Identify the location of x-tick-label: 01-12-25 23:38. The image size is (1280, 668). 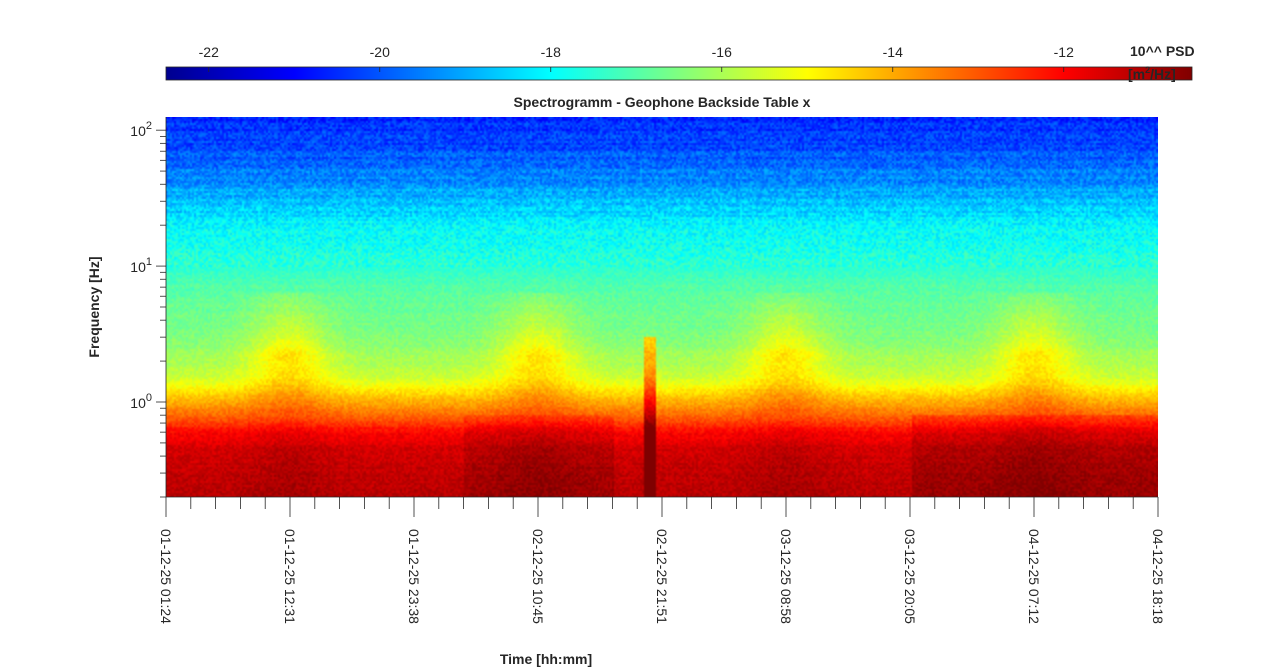
(414, 576).